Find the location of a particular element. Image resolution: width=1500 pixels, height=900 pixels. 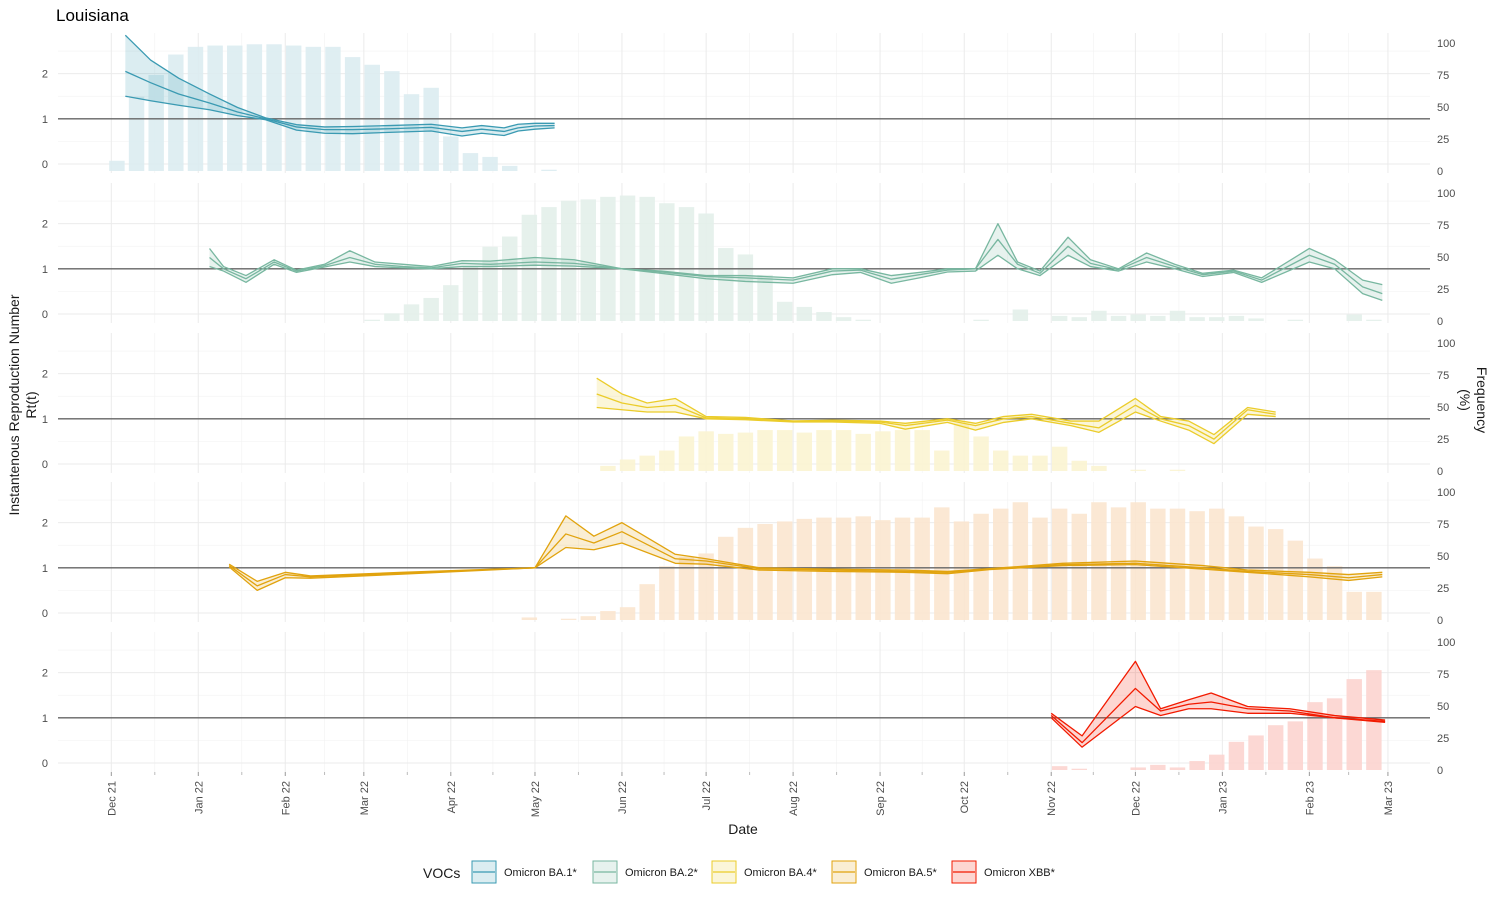

x-tick-label: May 22 is located at coordinates (536, 799).